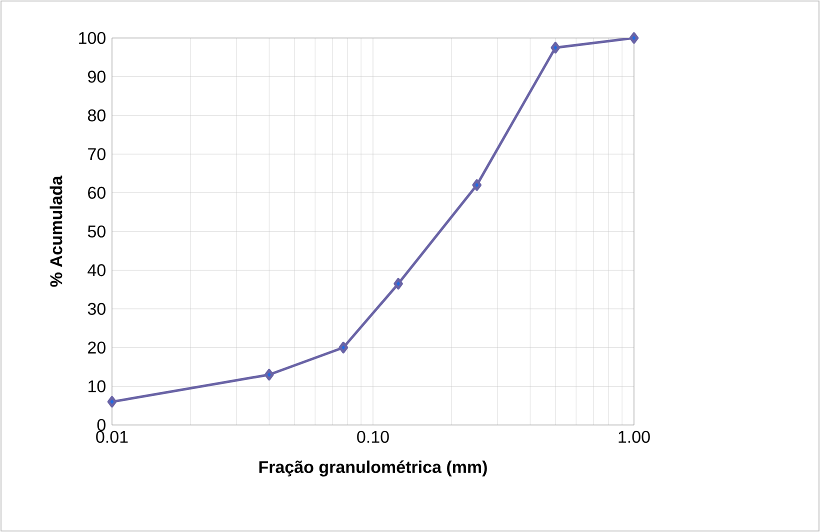 The width and height of the screenshot is (820, 532). Describe the element at coordinates (97, 192) in the screenshot. I see `y-tick-label: 60` at that location.